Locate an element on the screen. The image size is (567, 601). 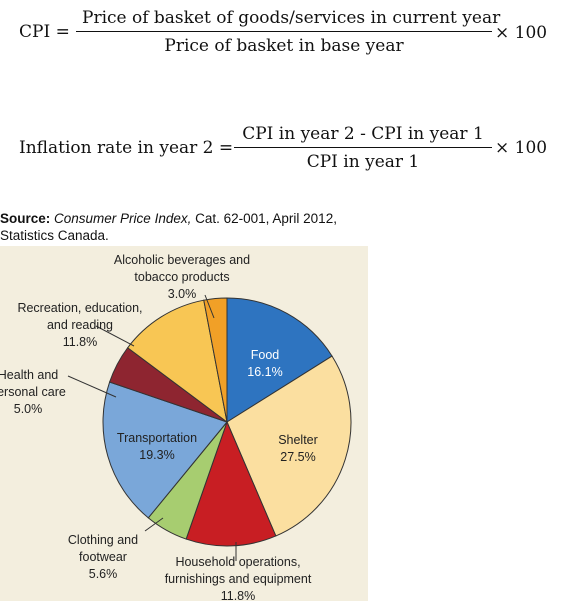
leader-line-recreation is located at coordinates (115, 336).